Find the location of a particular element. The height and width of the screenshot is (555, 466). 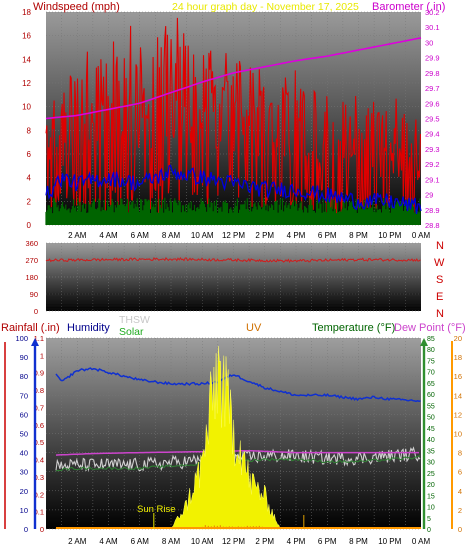

direction-tick-label: 360 is located at coordinates (31, 243).